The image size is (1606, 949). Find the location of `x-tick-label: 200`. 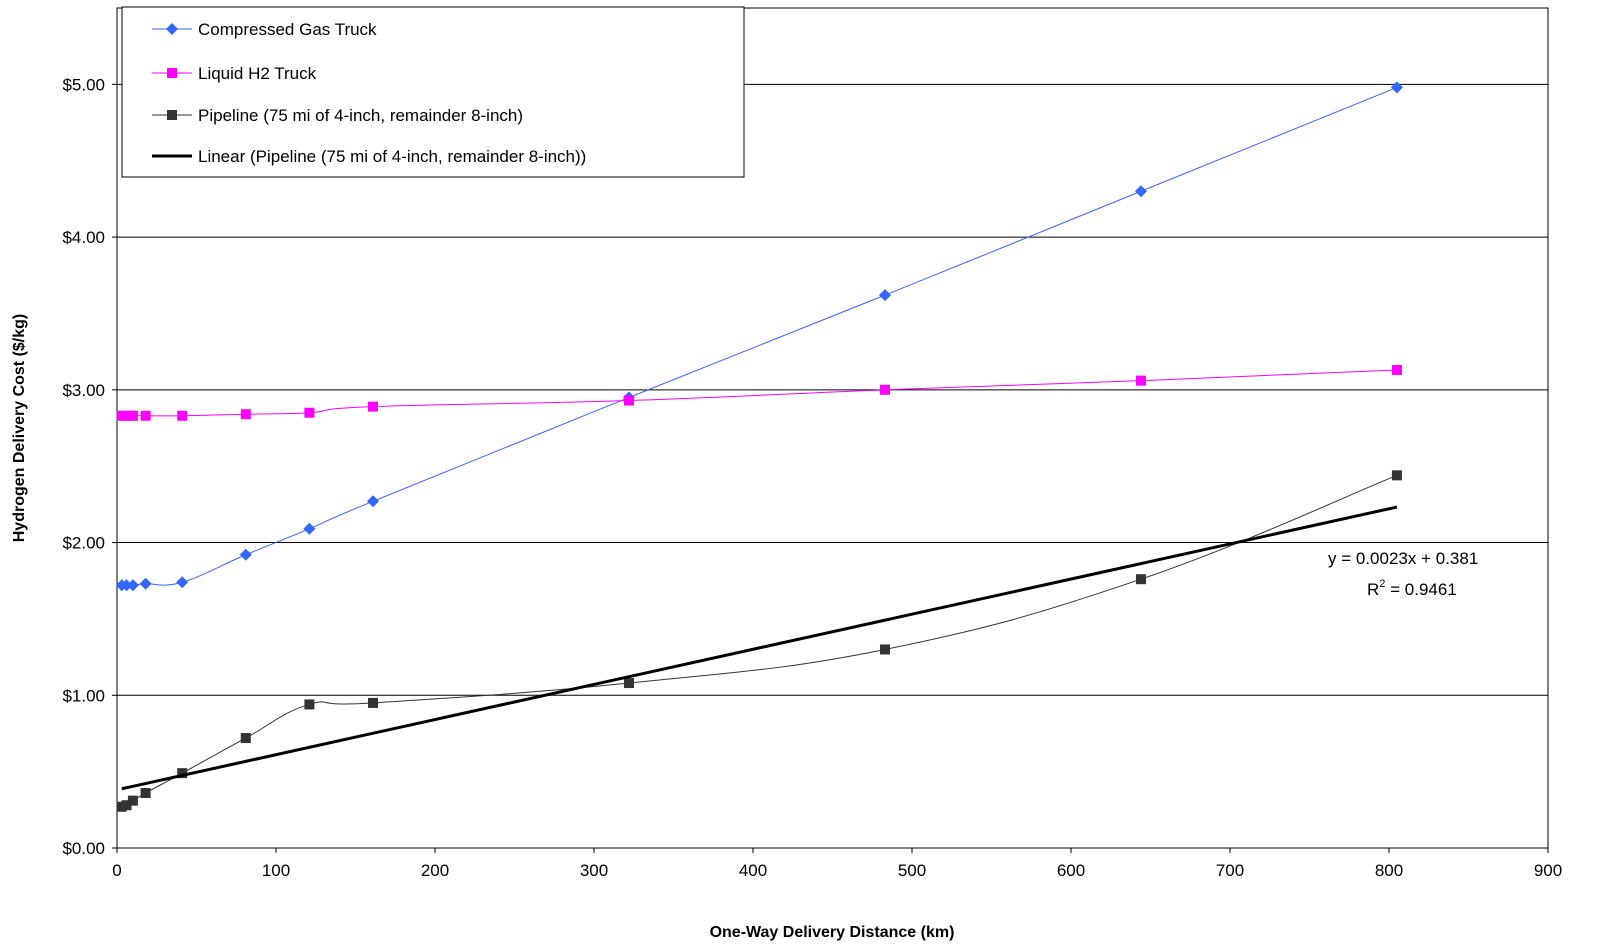

x-tick-label: 200 is located at coordinates (435, 870).